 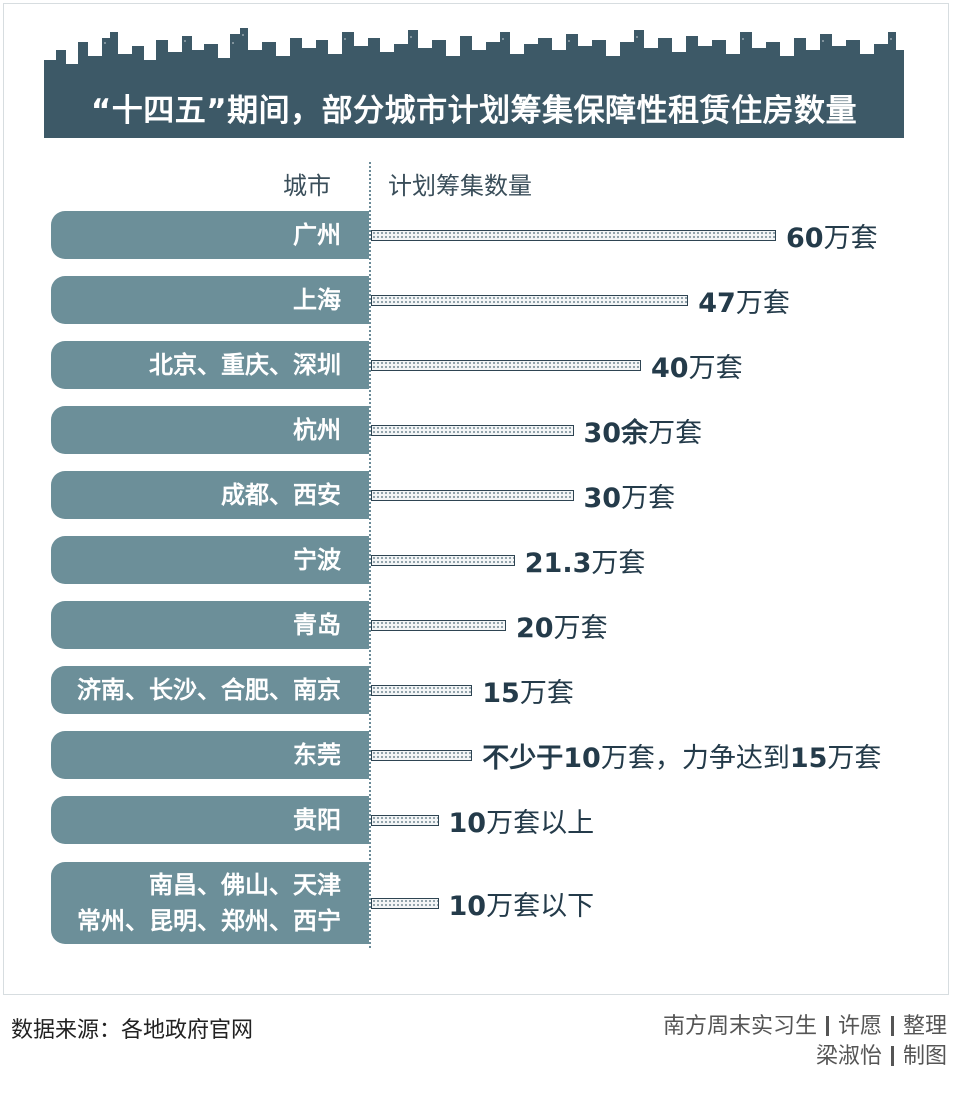 I want to click on city-label: 济南、长沙、合肥、南京, so click(x=210, y=690).